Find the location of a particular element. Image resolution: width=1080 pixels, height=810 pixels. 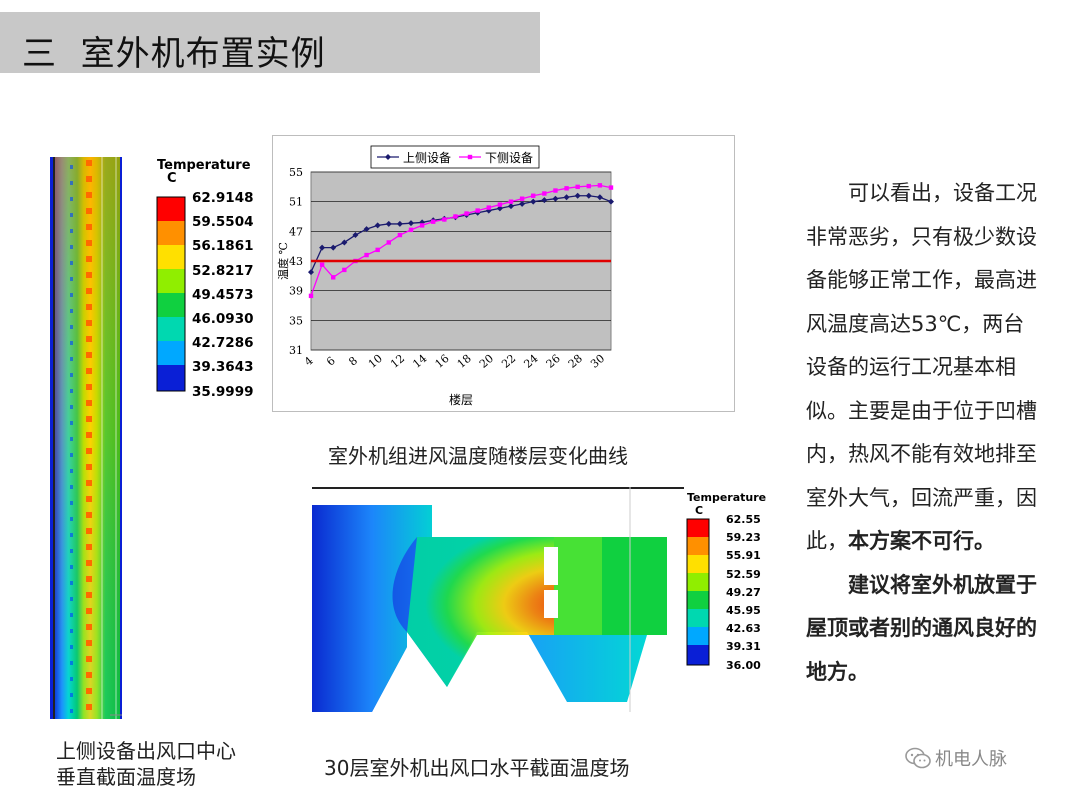

y-axis-label: 温度 ℃ is located at coordinates (283, 261).